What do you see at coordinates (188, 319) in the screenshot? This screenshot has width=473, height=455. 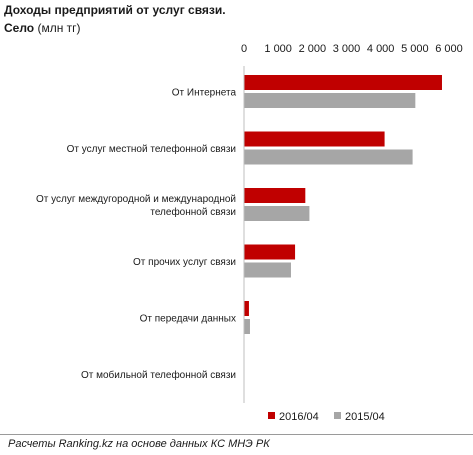 I see `category-label: От передачи данных` at bounding box center [188, 319].